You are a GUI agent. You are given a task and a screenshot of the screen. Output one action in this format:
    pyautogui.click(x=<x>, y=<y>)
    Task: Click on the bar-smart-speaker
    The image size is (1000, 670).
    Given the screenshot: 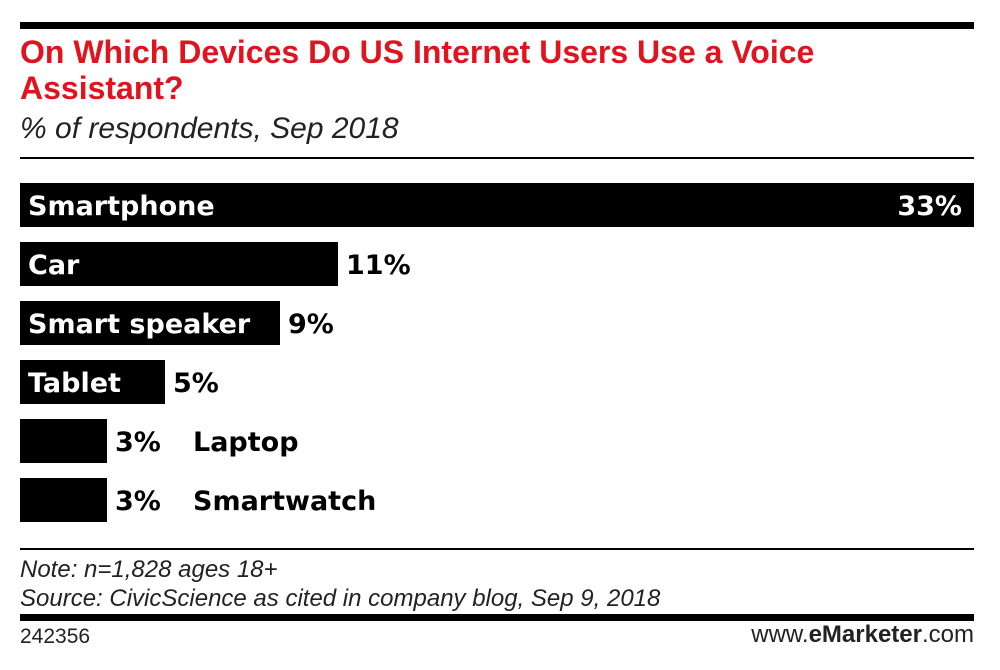 What is the action you would take?
    pyautogui.click(x=150, y=323)
    